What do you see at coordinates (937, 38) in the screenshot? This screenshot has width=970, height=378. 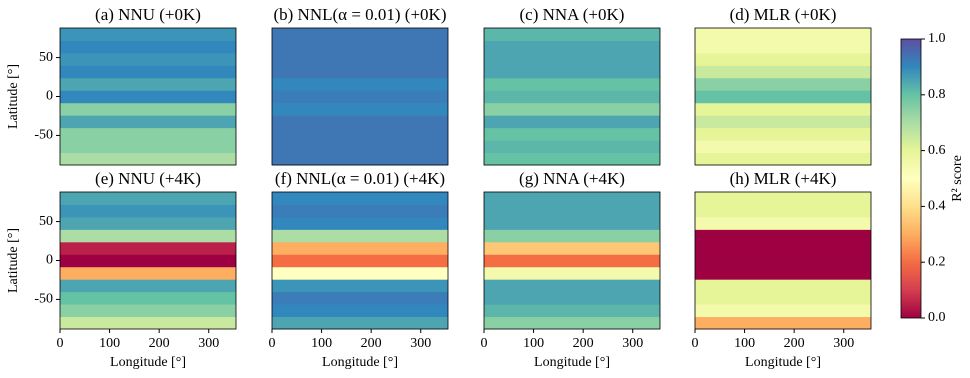 I see `colorbar-tick-label: 1.0` at bounding box center [937, 38].